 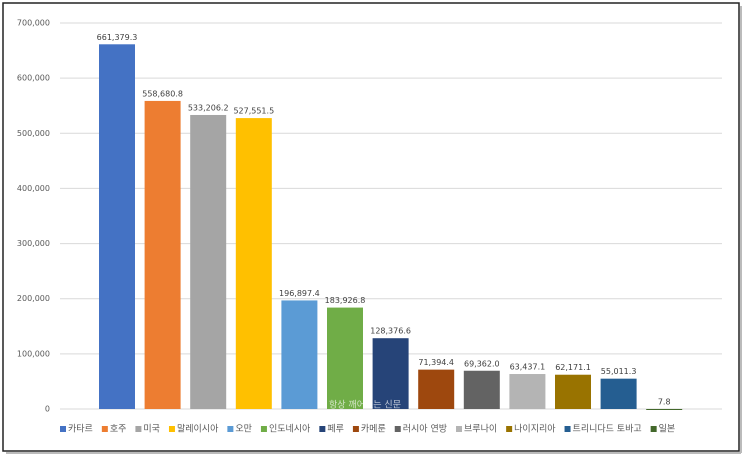 What do you see at coordinates (47, 409) in the screenshot?
I see `y-tick-label: 0` at bounding box center [47, 409].